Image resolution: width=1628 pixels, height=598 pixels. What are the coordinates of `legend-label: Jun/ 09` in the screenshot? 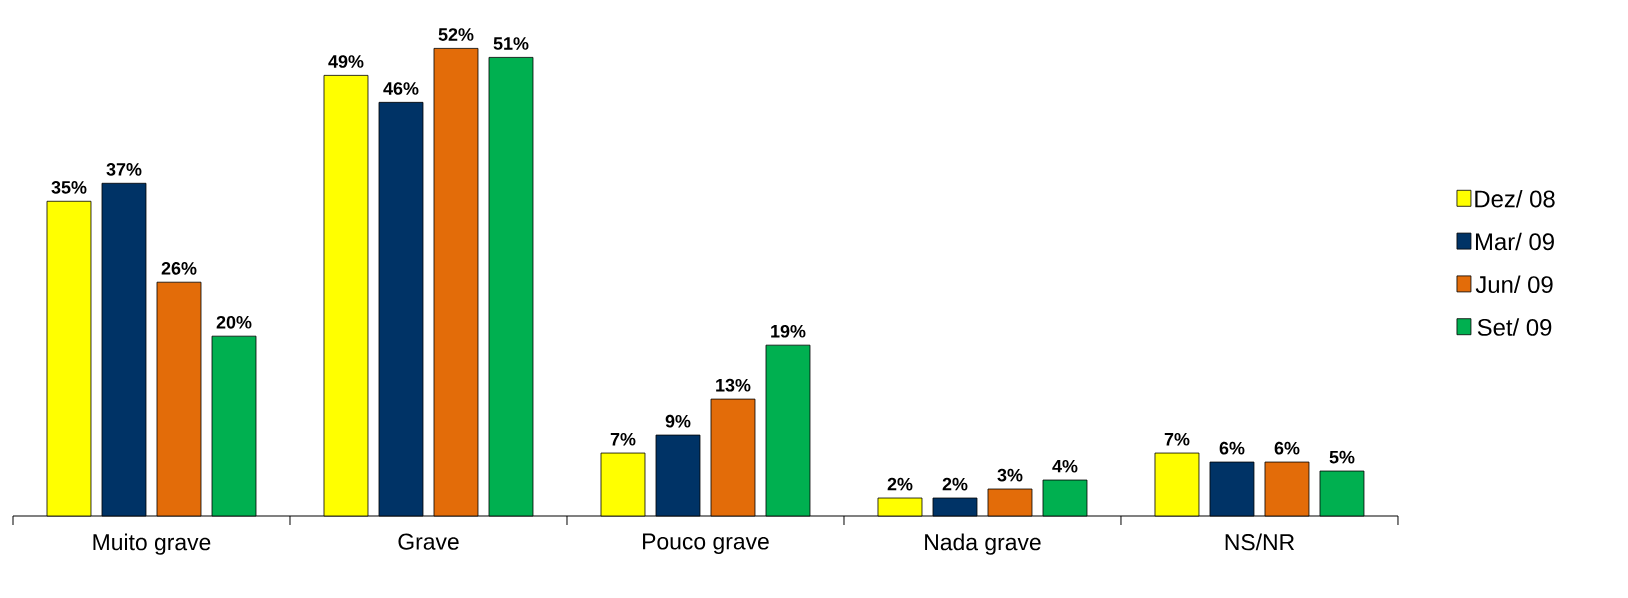 It's located at (1514, 284).